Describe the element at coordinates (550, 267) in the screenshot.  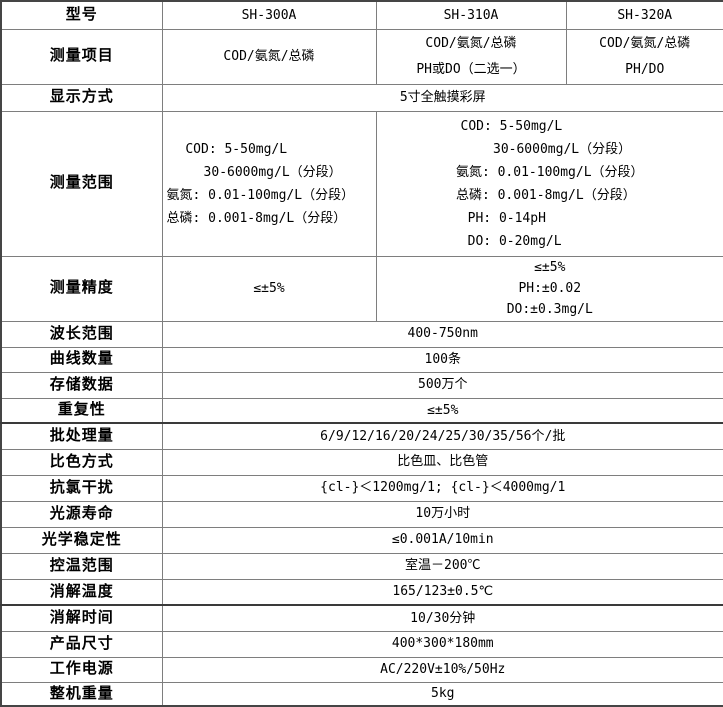
I see `accuracy-merged-line1: ≤±5%` at that location.